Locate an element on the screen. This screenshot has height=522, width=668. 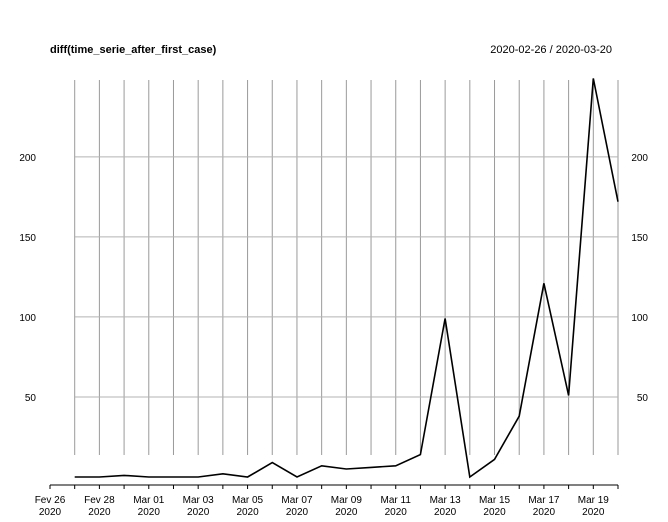
x-tick-label: Mar 19 is located at coordinates (594, 500).